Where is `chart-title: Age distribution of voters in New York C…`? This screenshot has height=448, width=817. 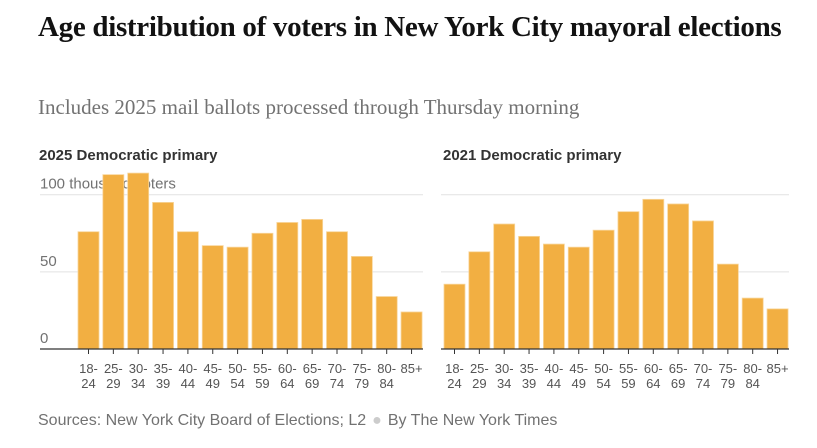 chart-title: Age distribution of voters in New York C… is located at coordinates (410, 27).